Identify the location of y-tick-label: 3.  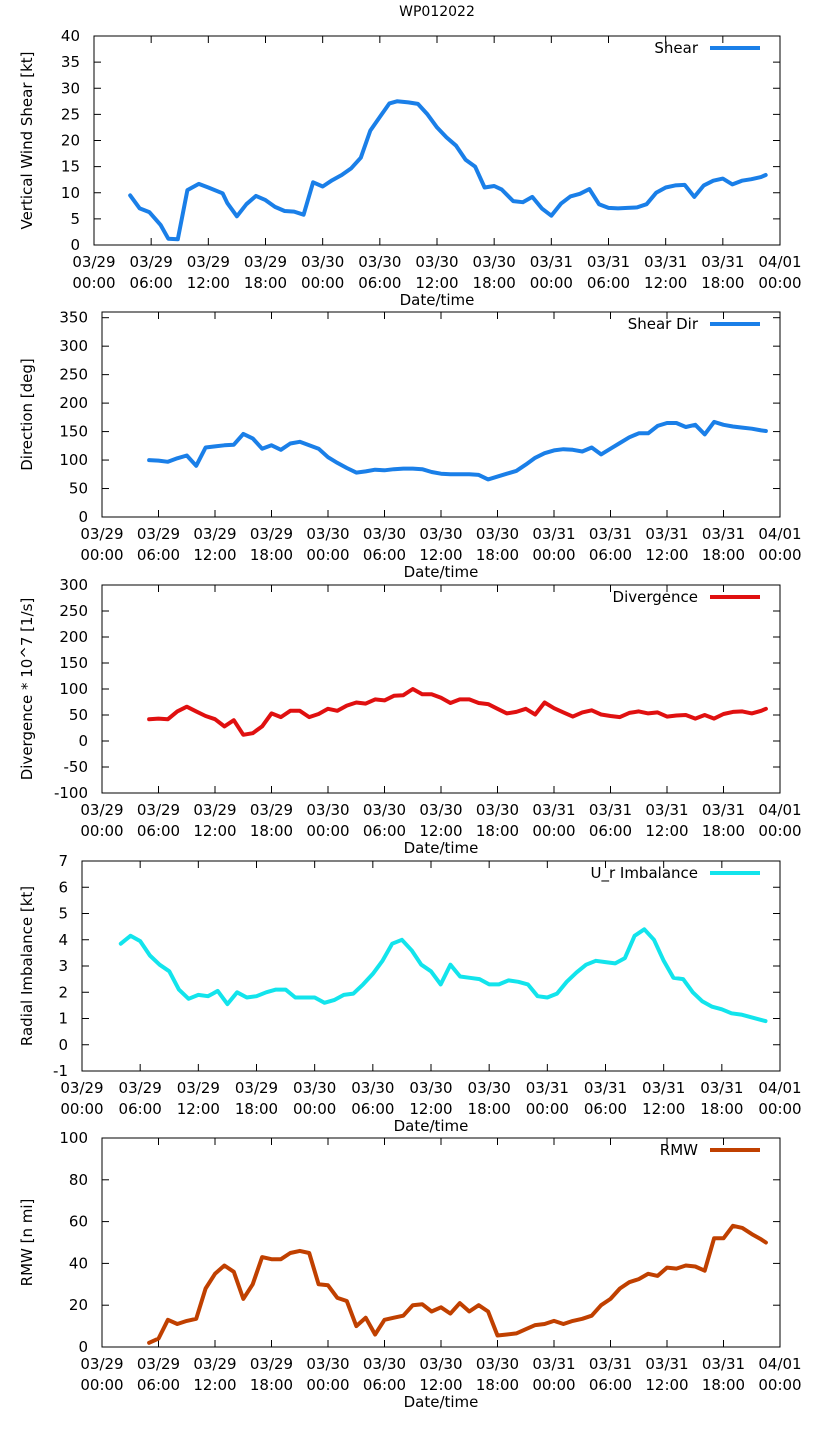
(63, 966).